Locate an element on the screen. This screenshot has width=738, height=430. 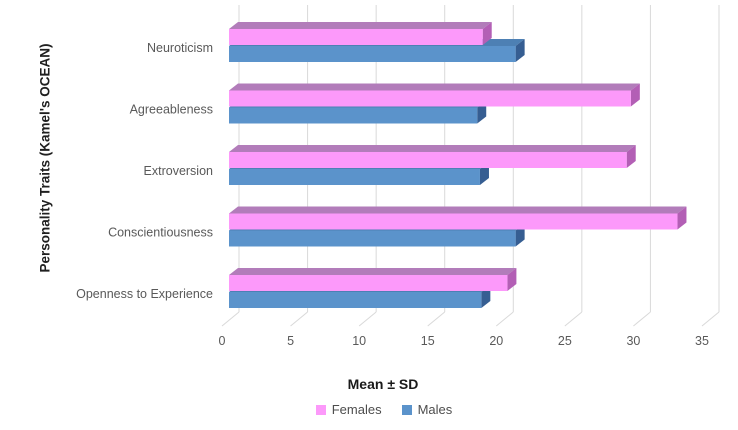
legend: Females Males is located at coordinates (369, 409).